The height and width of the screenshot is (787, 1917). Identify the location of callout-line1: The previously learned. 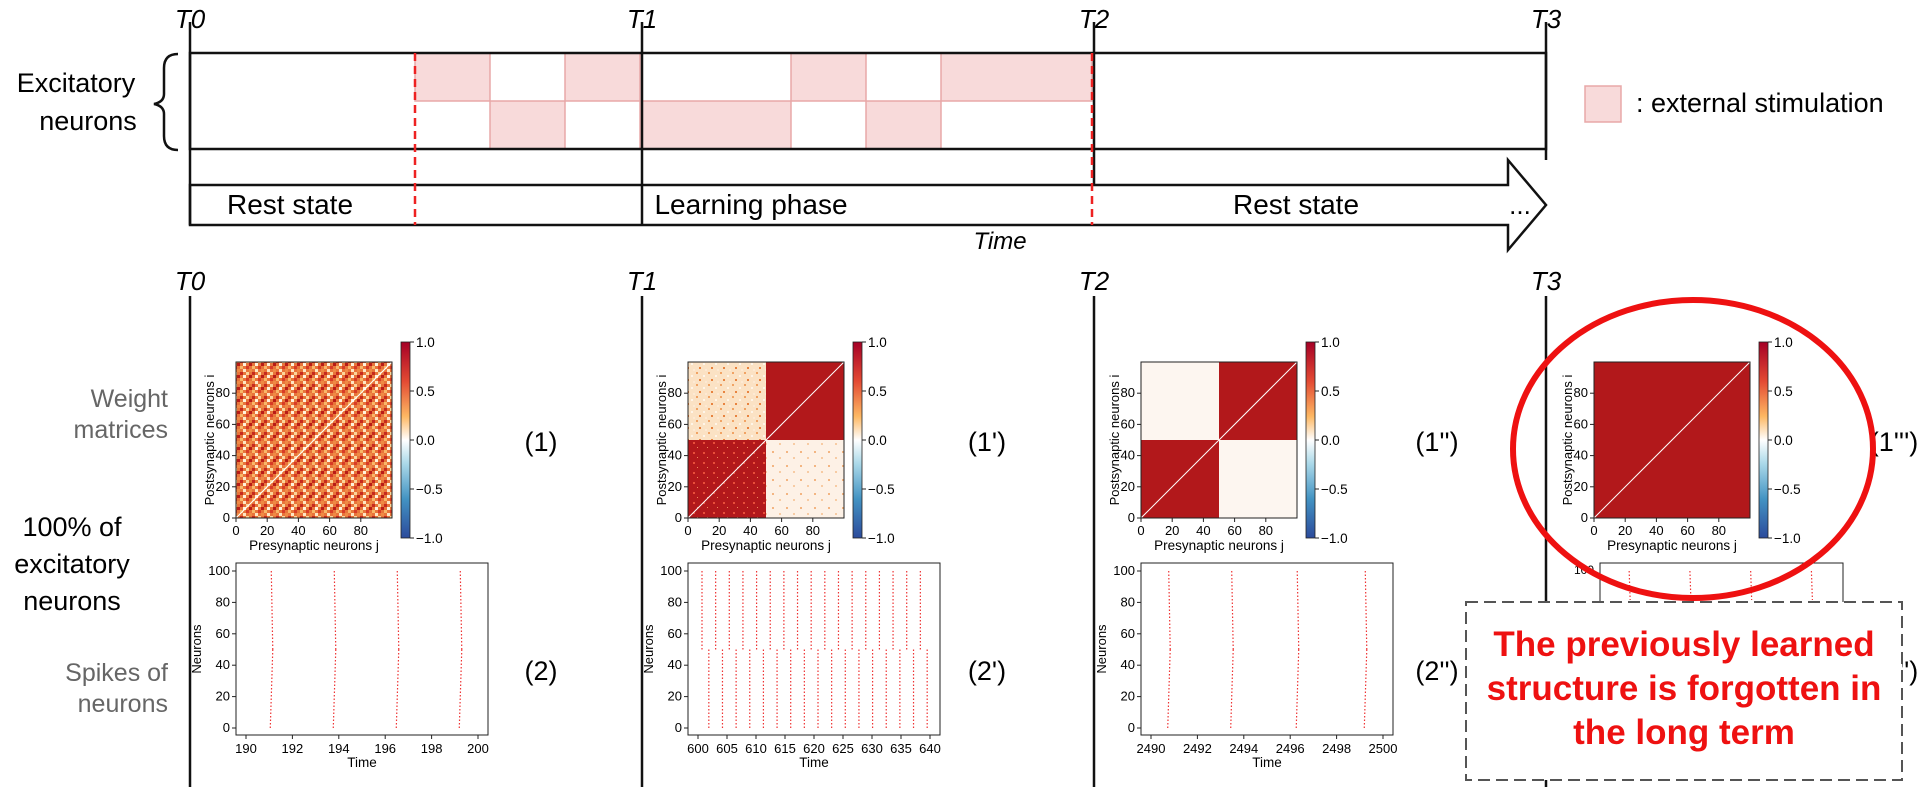
(1683, 644).